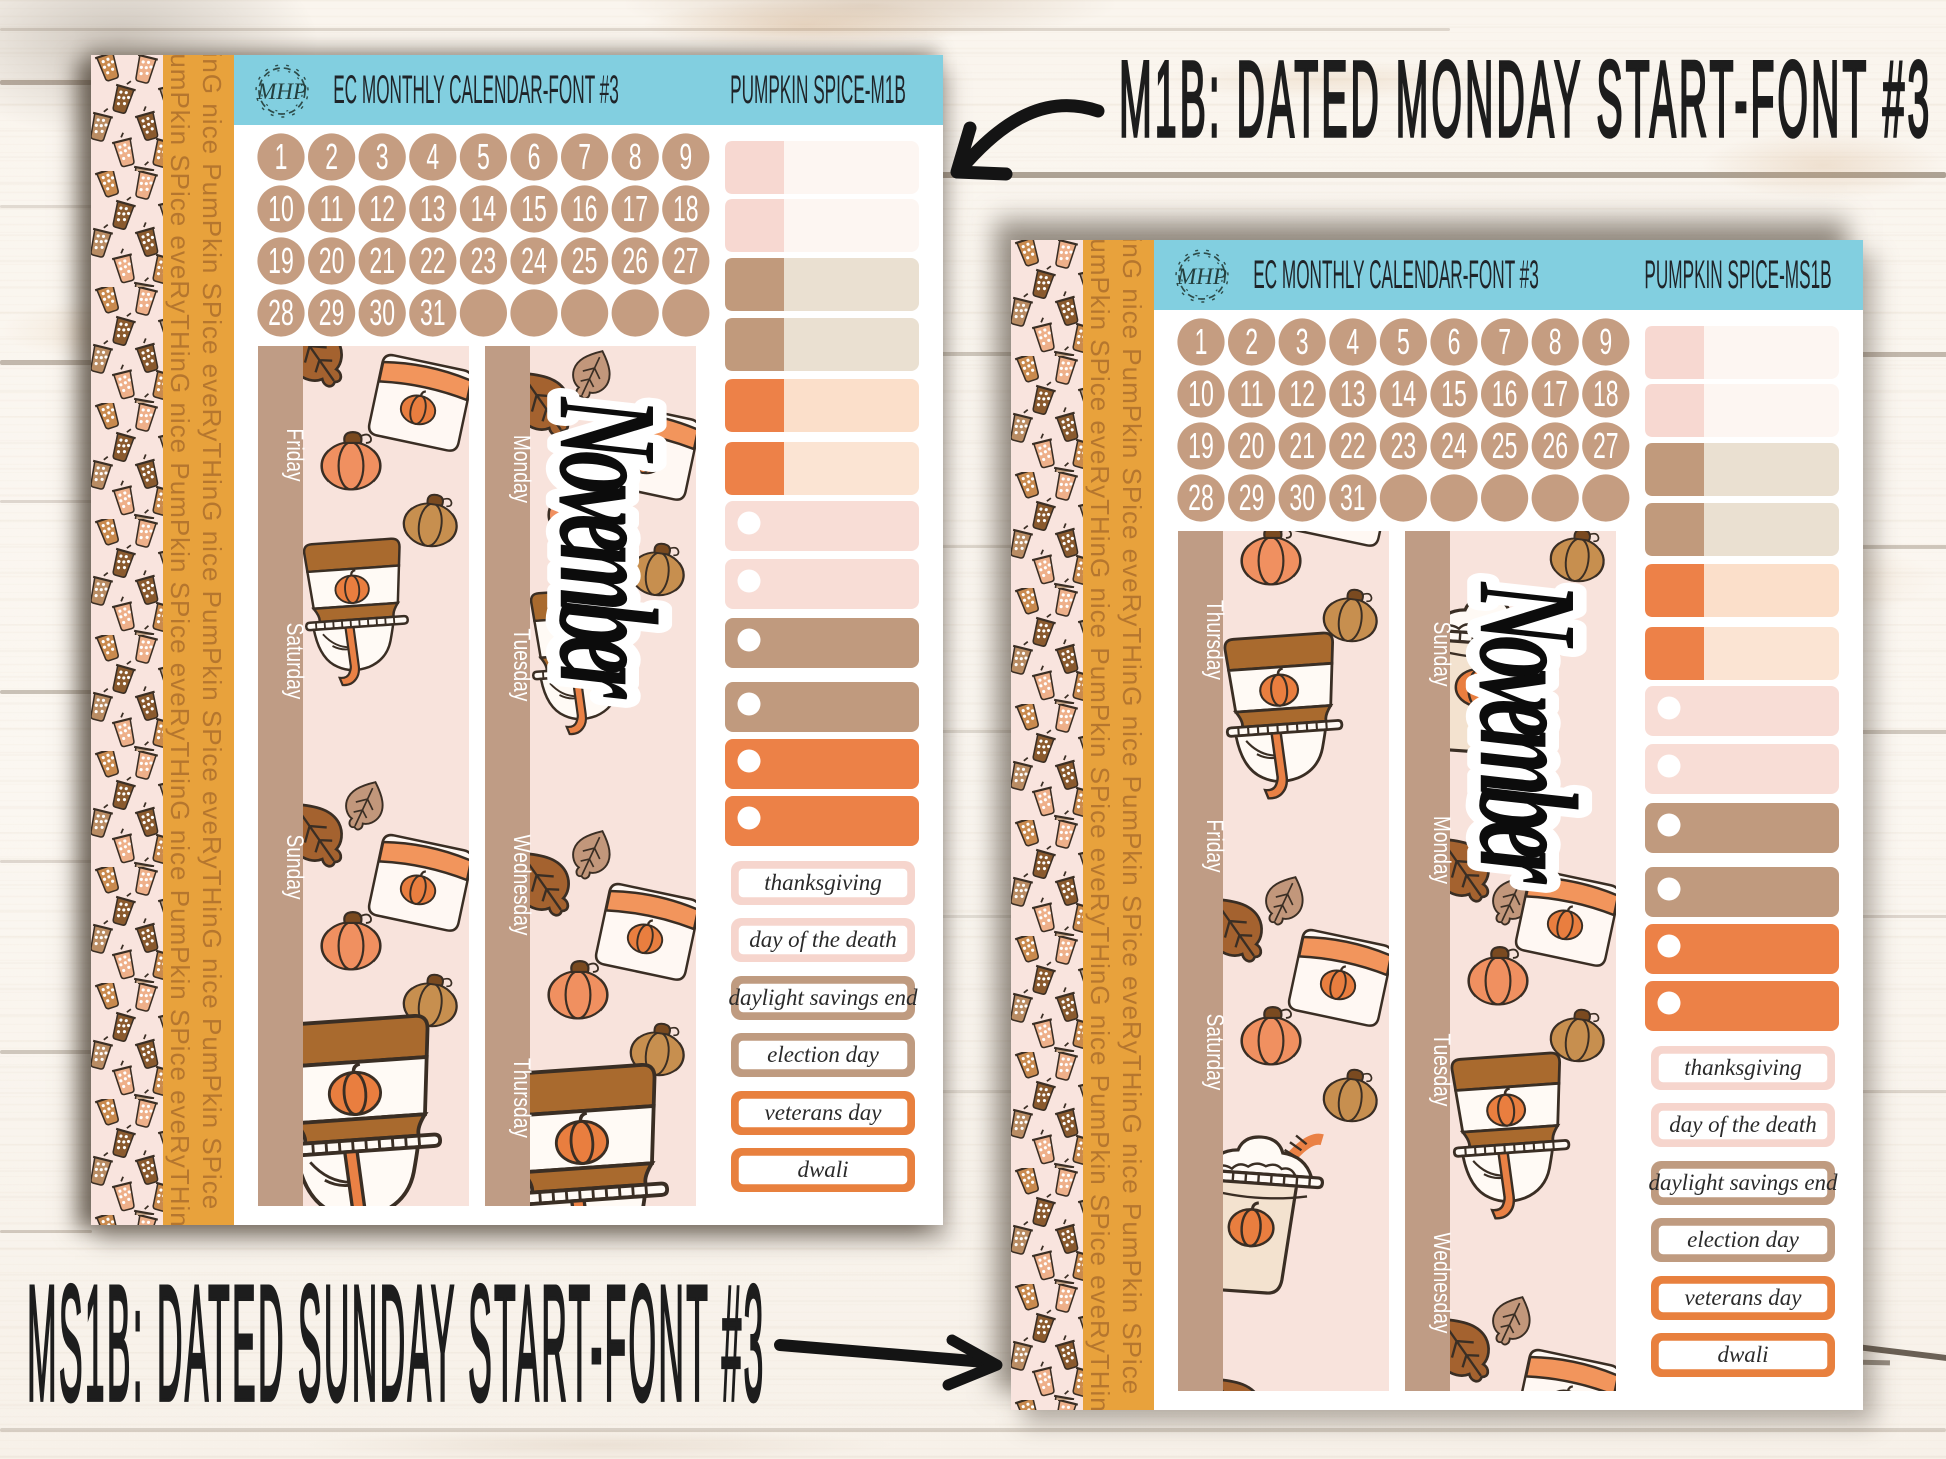  What do you see at coordinates (396, 1344) in the screenshot?
I see `svg-text:MS1B: DATED SUNDAY START-FONT: MS1B: DATED SUNDAY START-FONT #3` at bounding box center [396, 1344].